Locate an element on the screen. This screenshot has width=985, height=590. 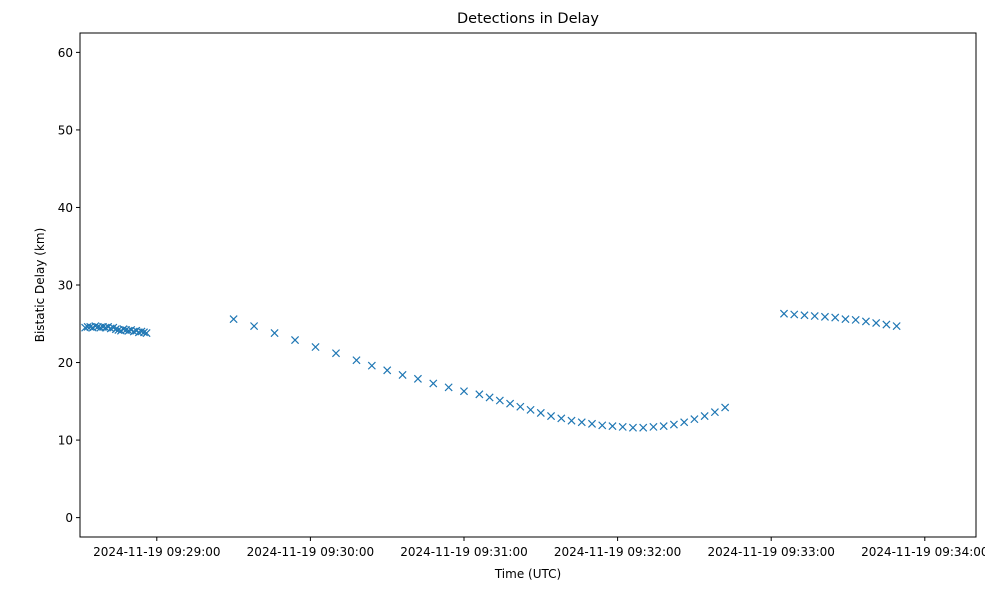
track-1-series is located at coordinates (116, 330).